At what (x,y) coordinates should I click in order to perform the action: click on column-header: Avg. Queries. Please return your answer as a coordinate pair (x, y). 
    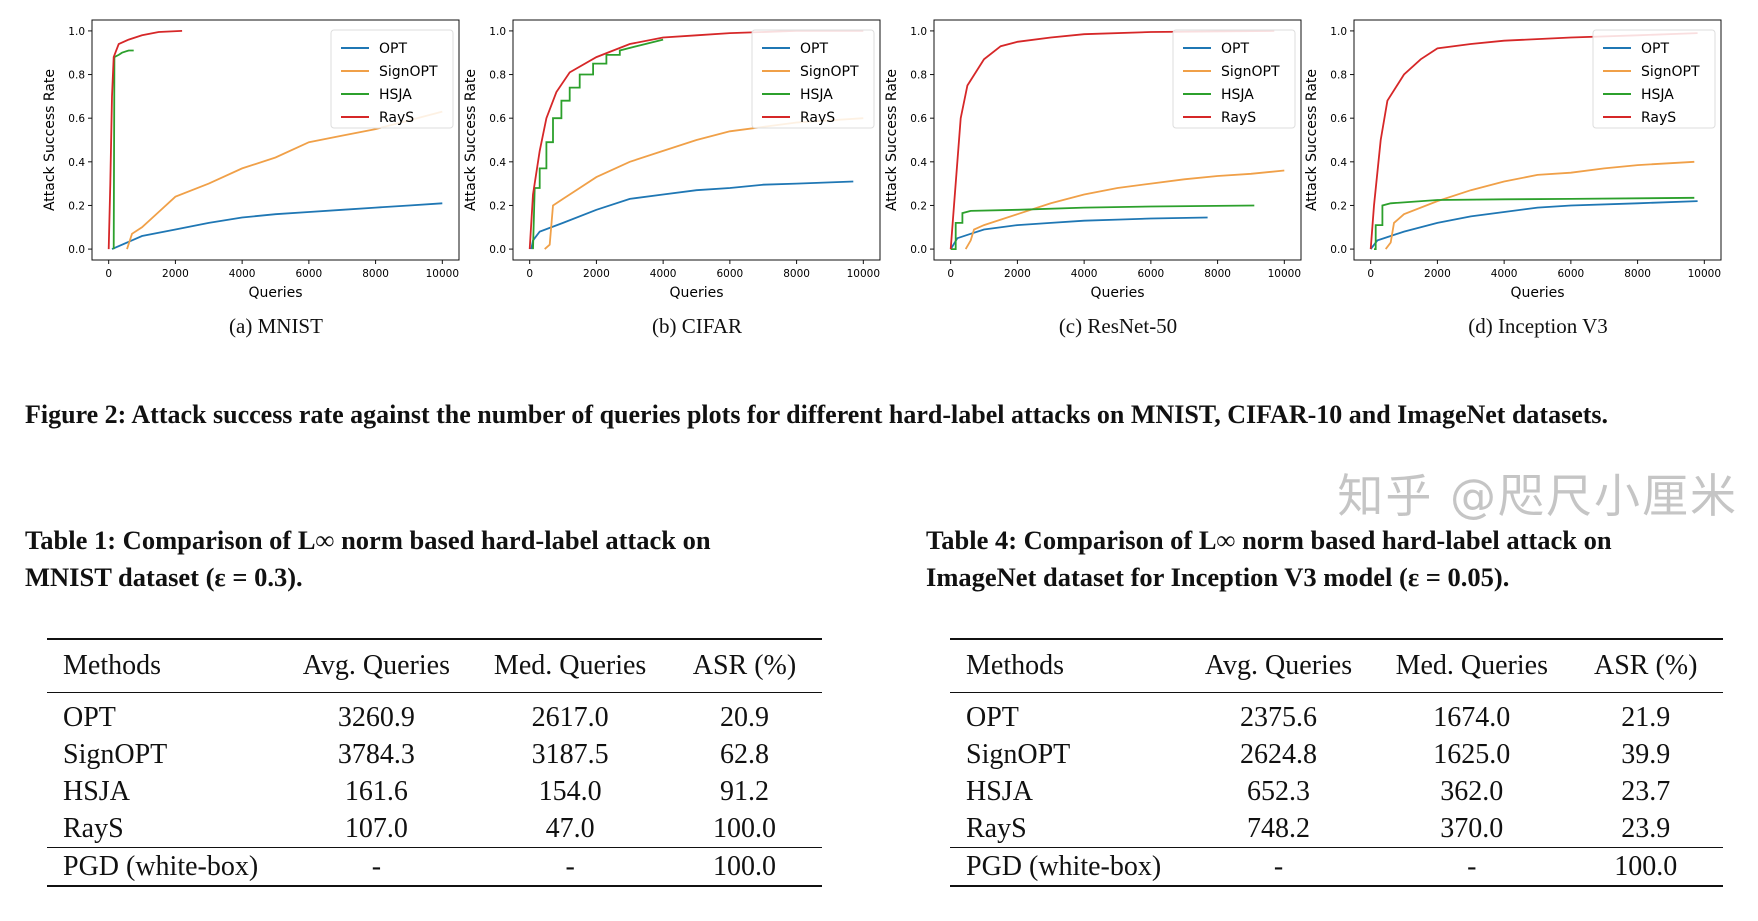
    Looking at the image, I should click on (1278, 665).